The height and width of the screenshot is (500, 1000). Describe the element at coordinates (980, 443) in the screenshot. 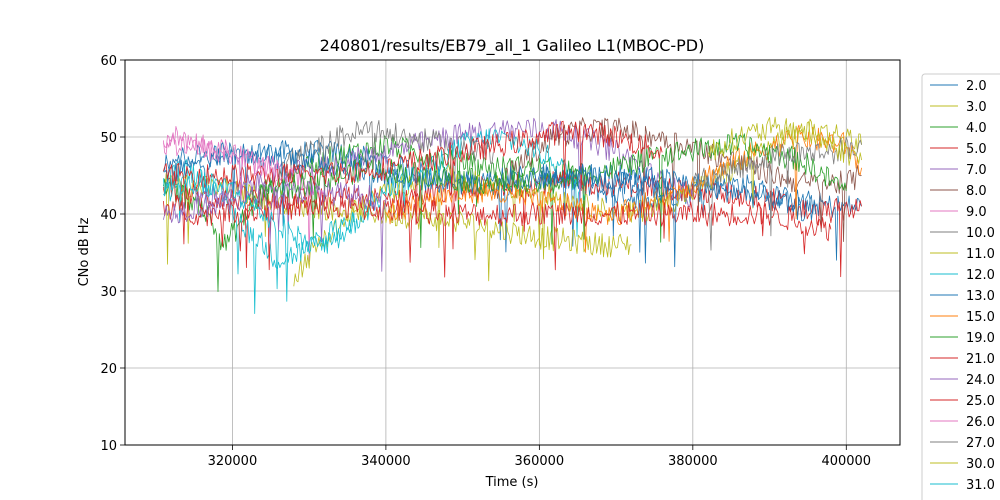

I see `legend-label: 27.0` at that location.